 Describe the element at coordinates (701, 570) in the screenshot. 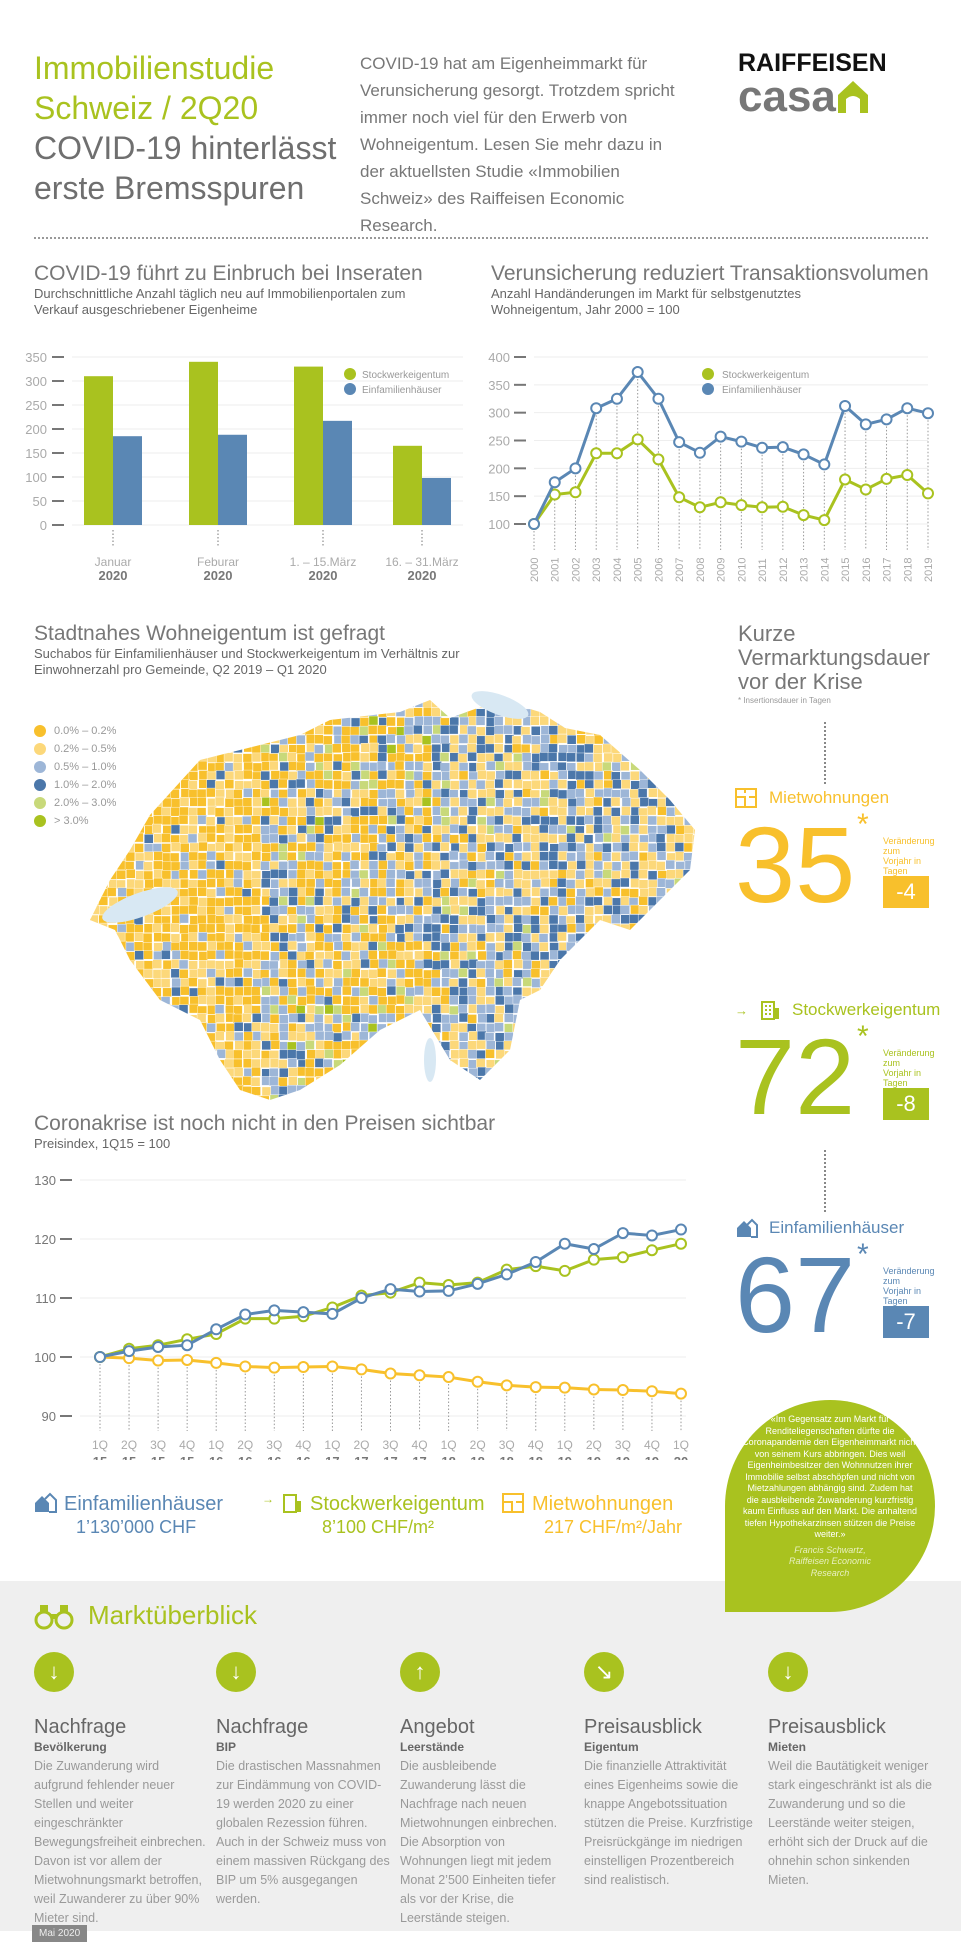

I see `x-tick-label: 2008` at that location.